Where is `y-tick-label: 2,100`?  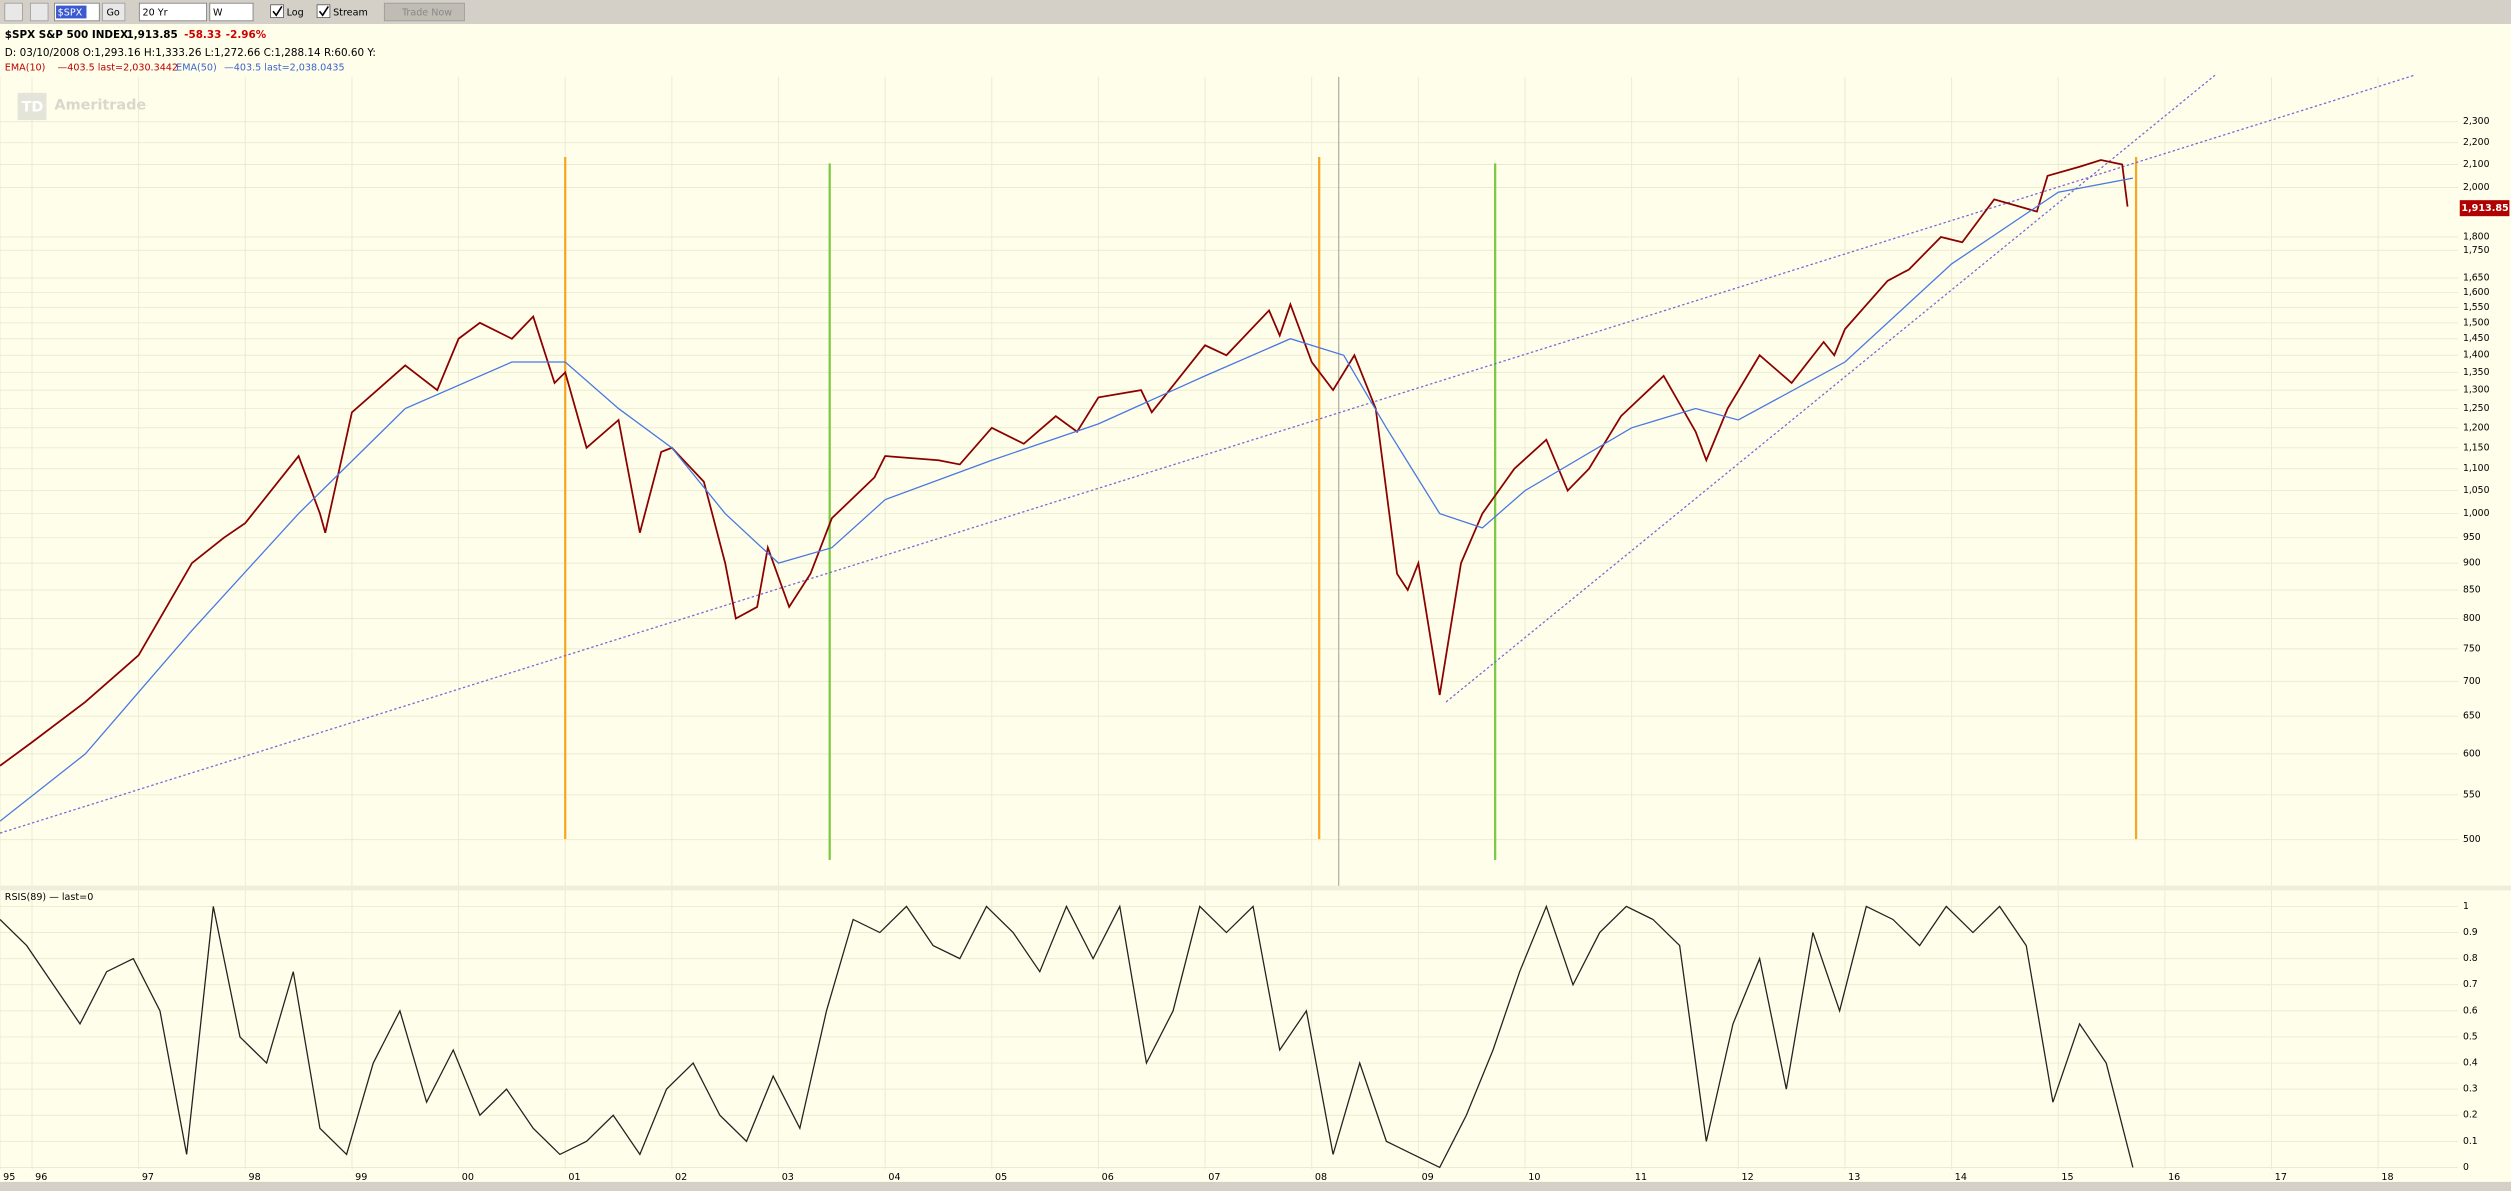 y-tick-label: 2,100 is located at coordinates (2476, 164).